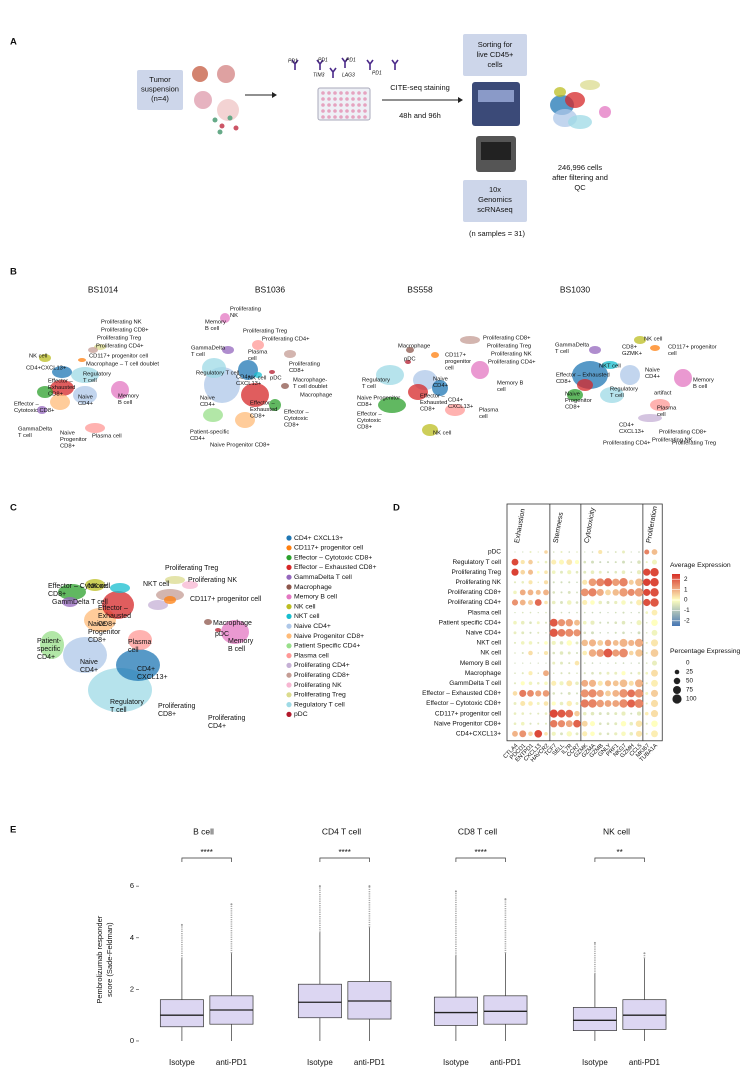 The image size is (750, 1083). Describe the element at coordinates (496, 96) in the screenshot. I see `sorter-panel` at that location.